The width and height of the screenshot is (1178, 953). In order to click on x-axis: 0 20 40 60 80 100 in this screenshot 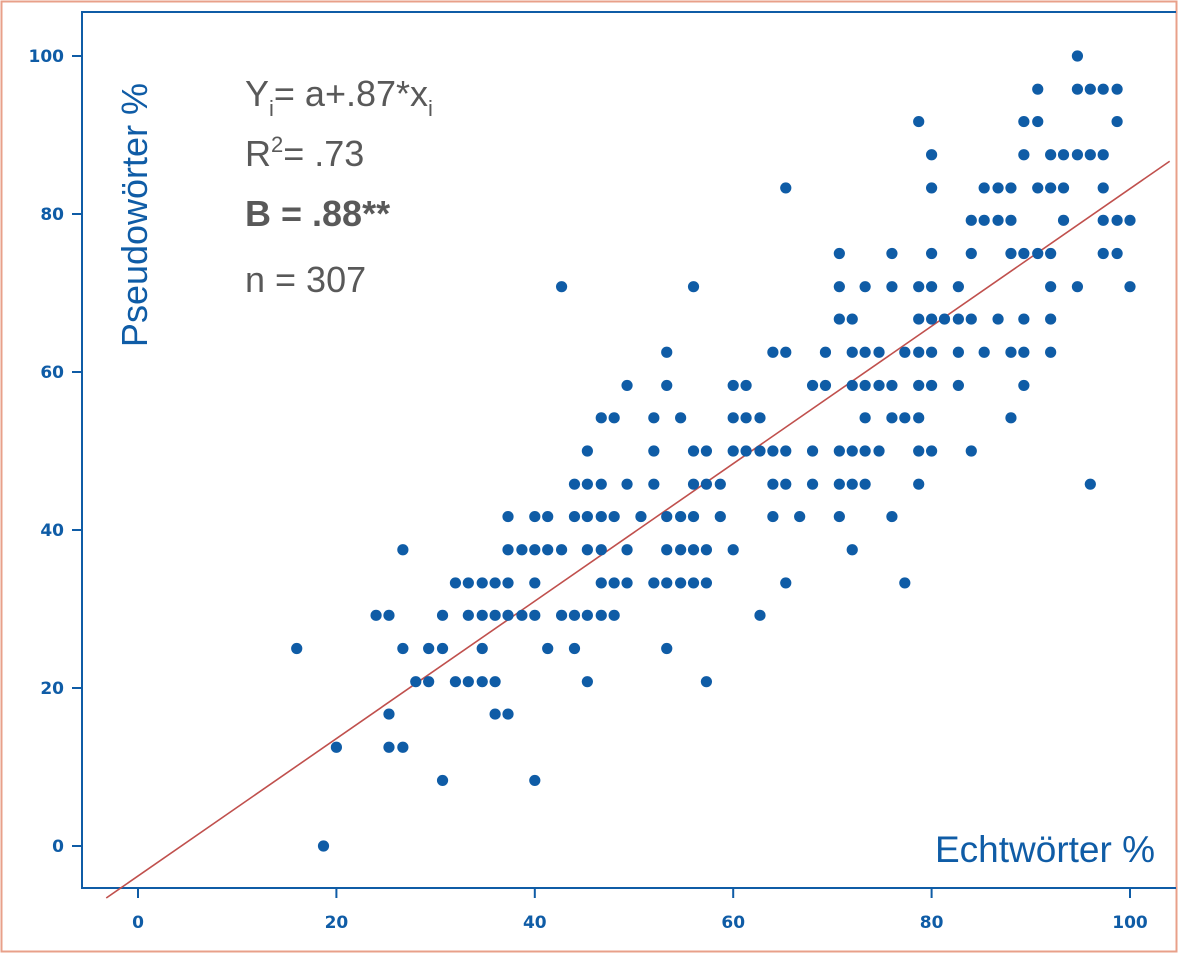, I will do `click(640, 910)`.